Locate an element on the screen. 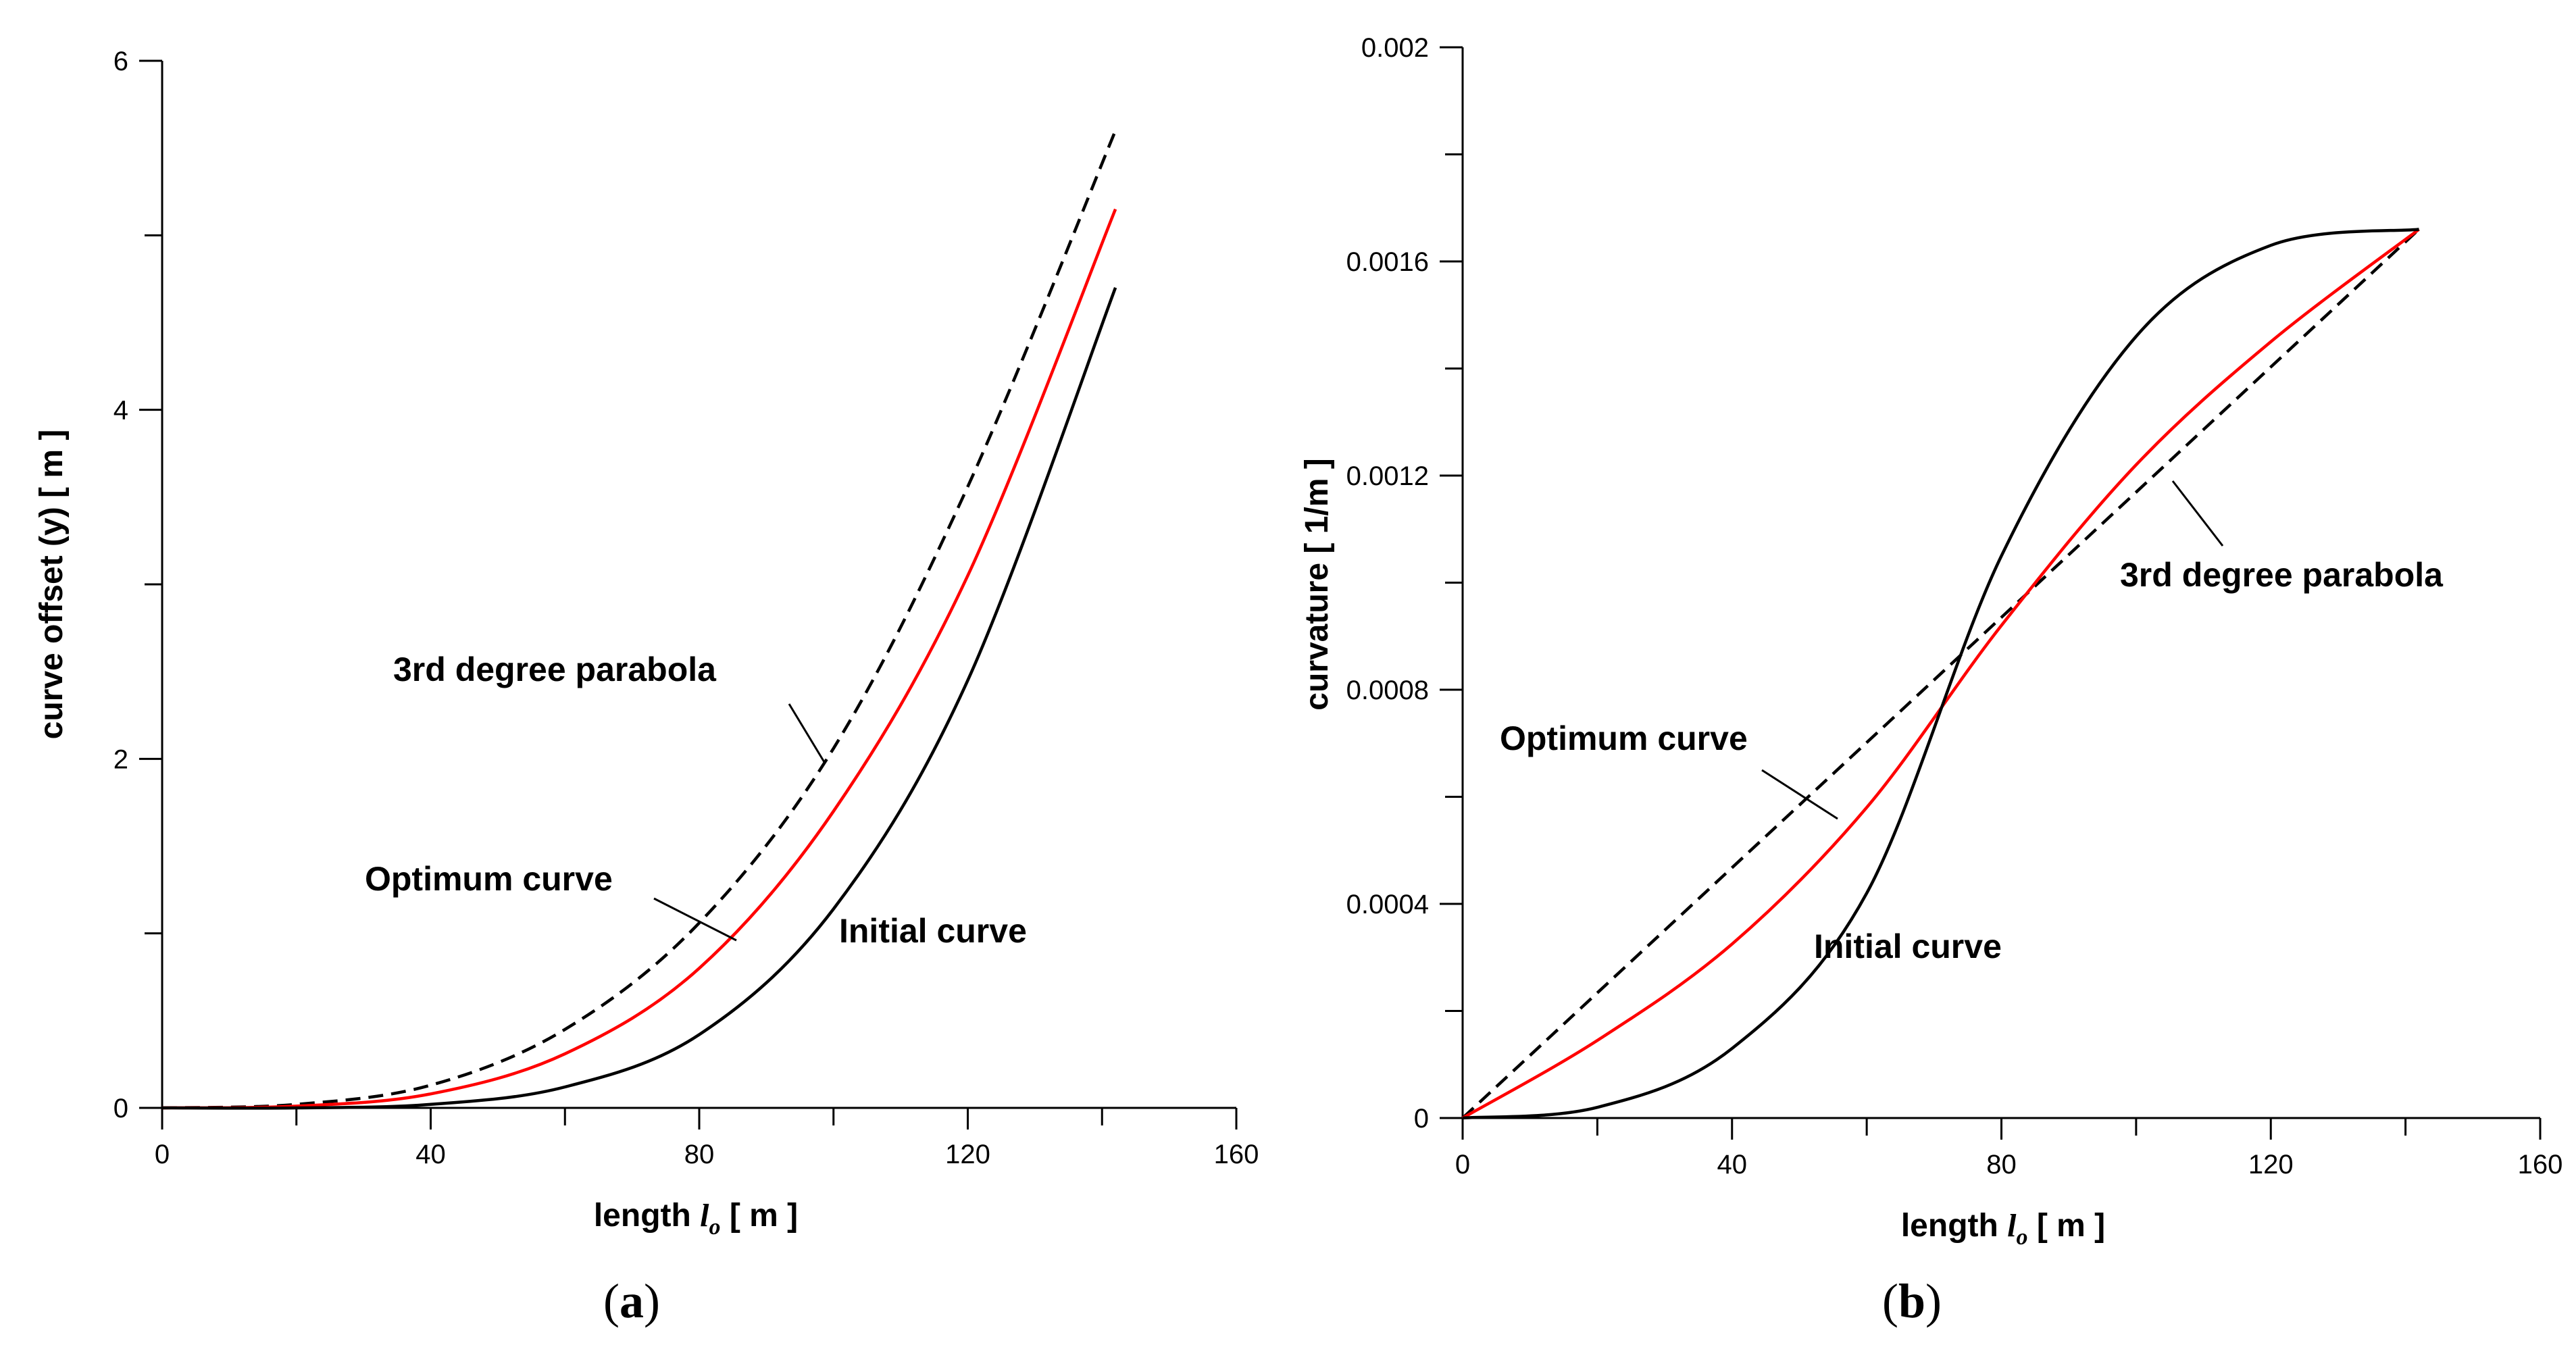  panel-b-y-tick-label: 0.0004 is located at coordinates (1387, 904).